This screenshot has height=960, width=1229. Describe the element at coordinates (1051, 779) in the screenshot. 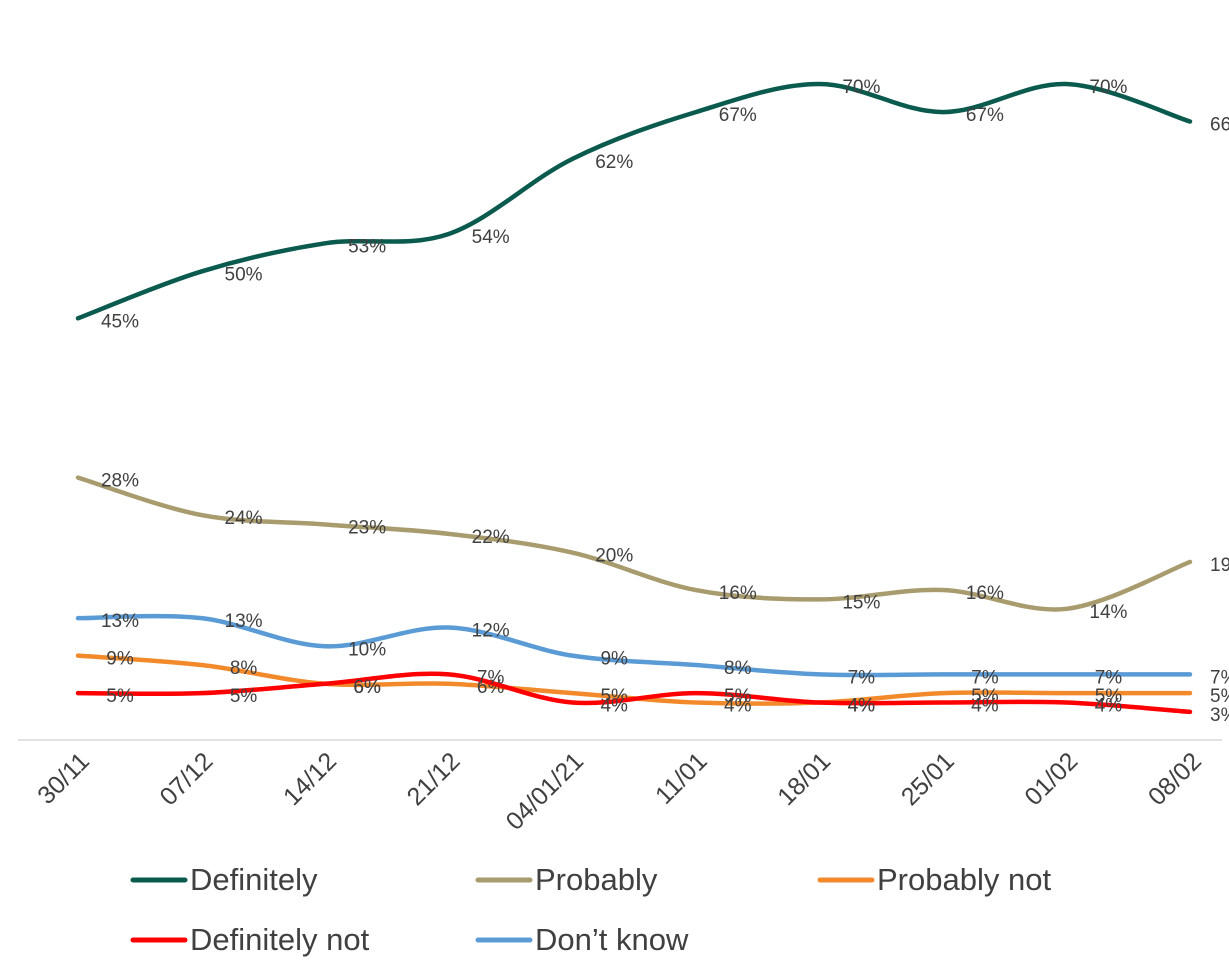

I see `x-tick-label: 01/02` at that location.